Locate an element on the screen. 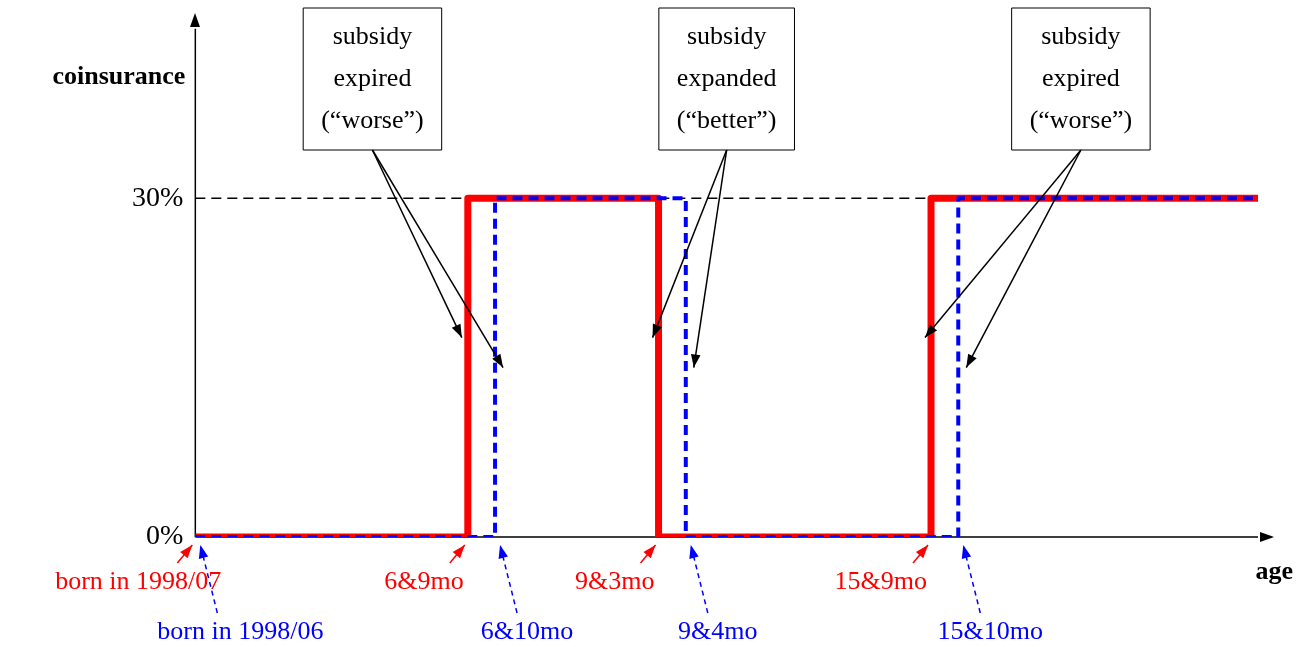 Image resolution: width=1303 pixels, height=647 pixels. text: born in 1998/06 is located at coordinates (240, 630).